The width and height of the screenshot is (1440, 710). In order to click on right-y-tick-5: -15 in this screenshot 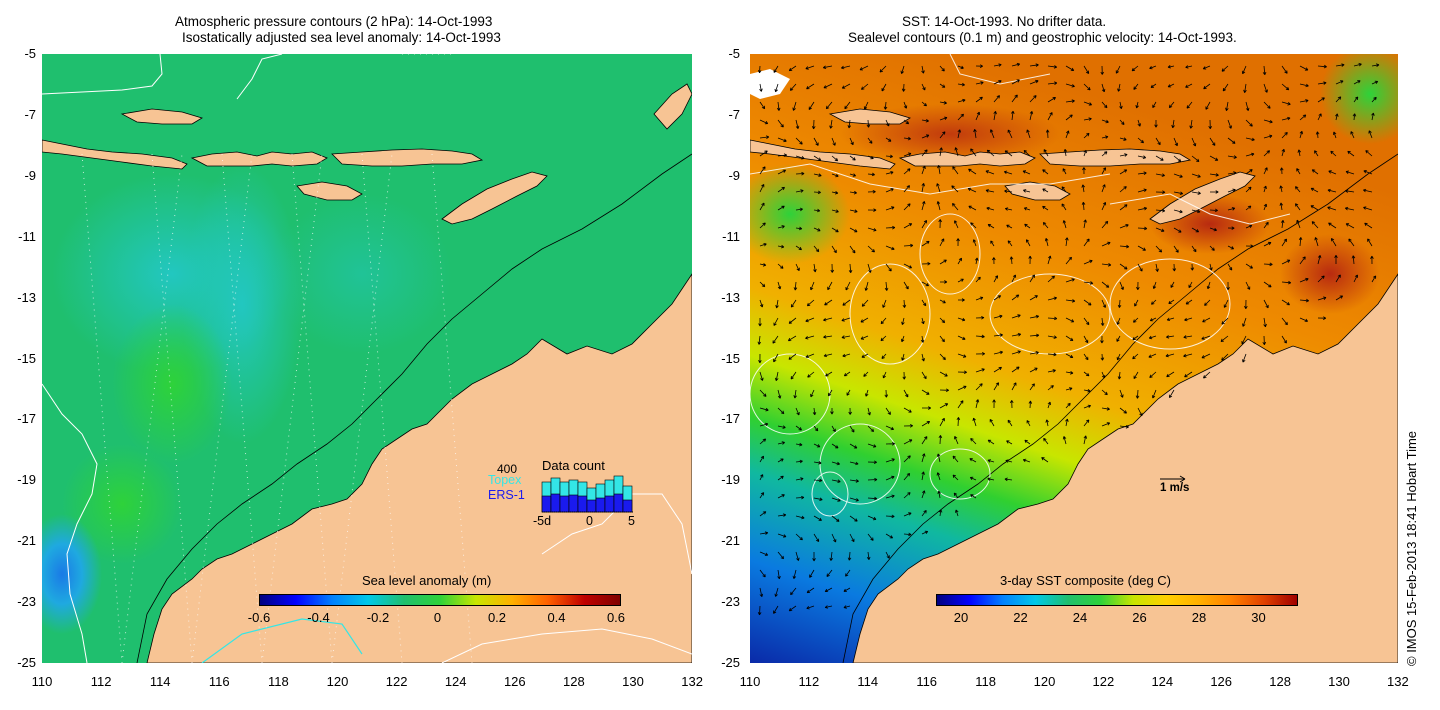, I will do `click(730, 358)`.